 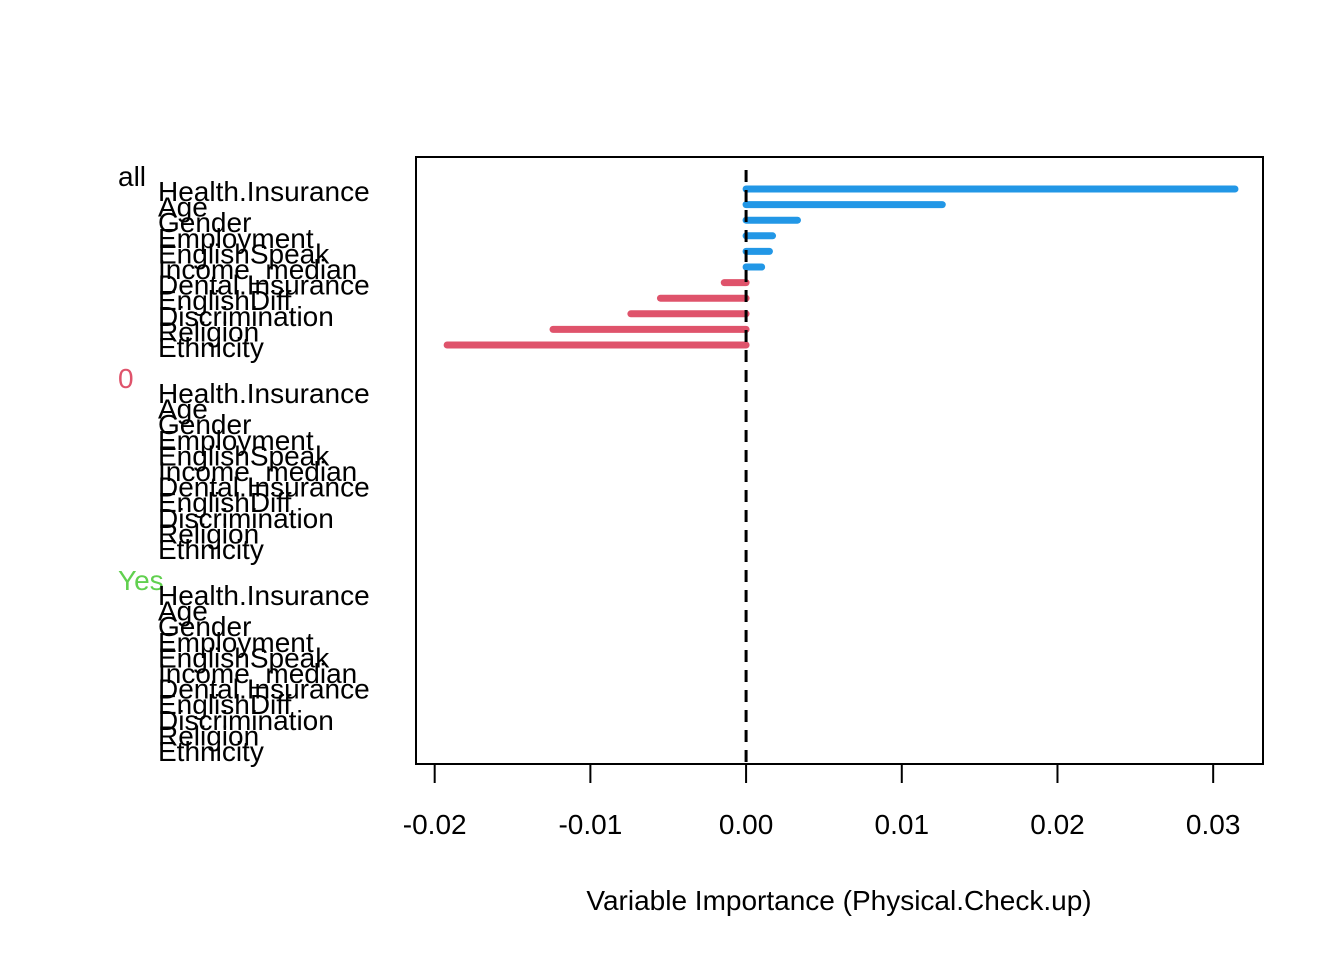 I want to click on x-tick-label: -0.01, so click(x=590, y=824).